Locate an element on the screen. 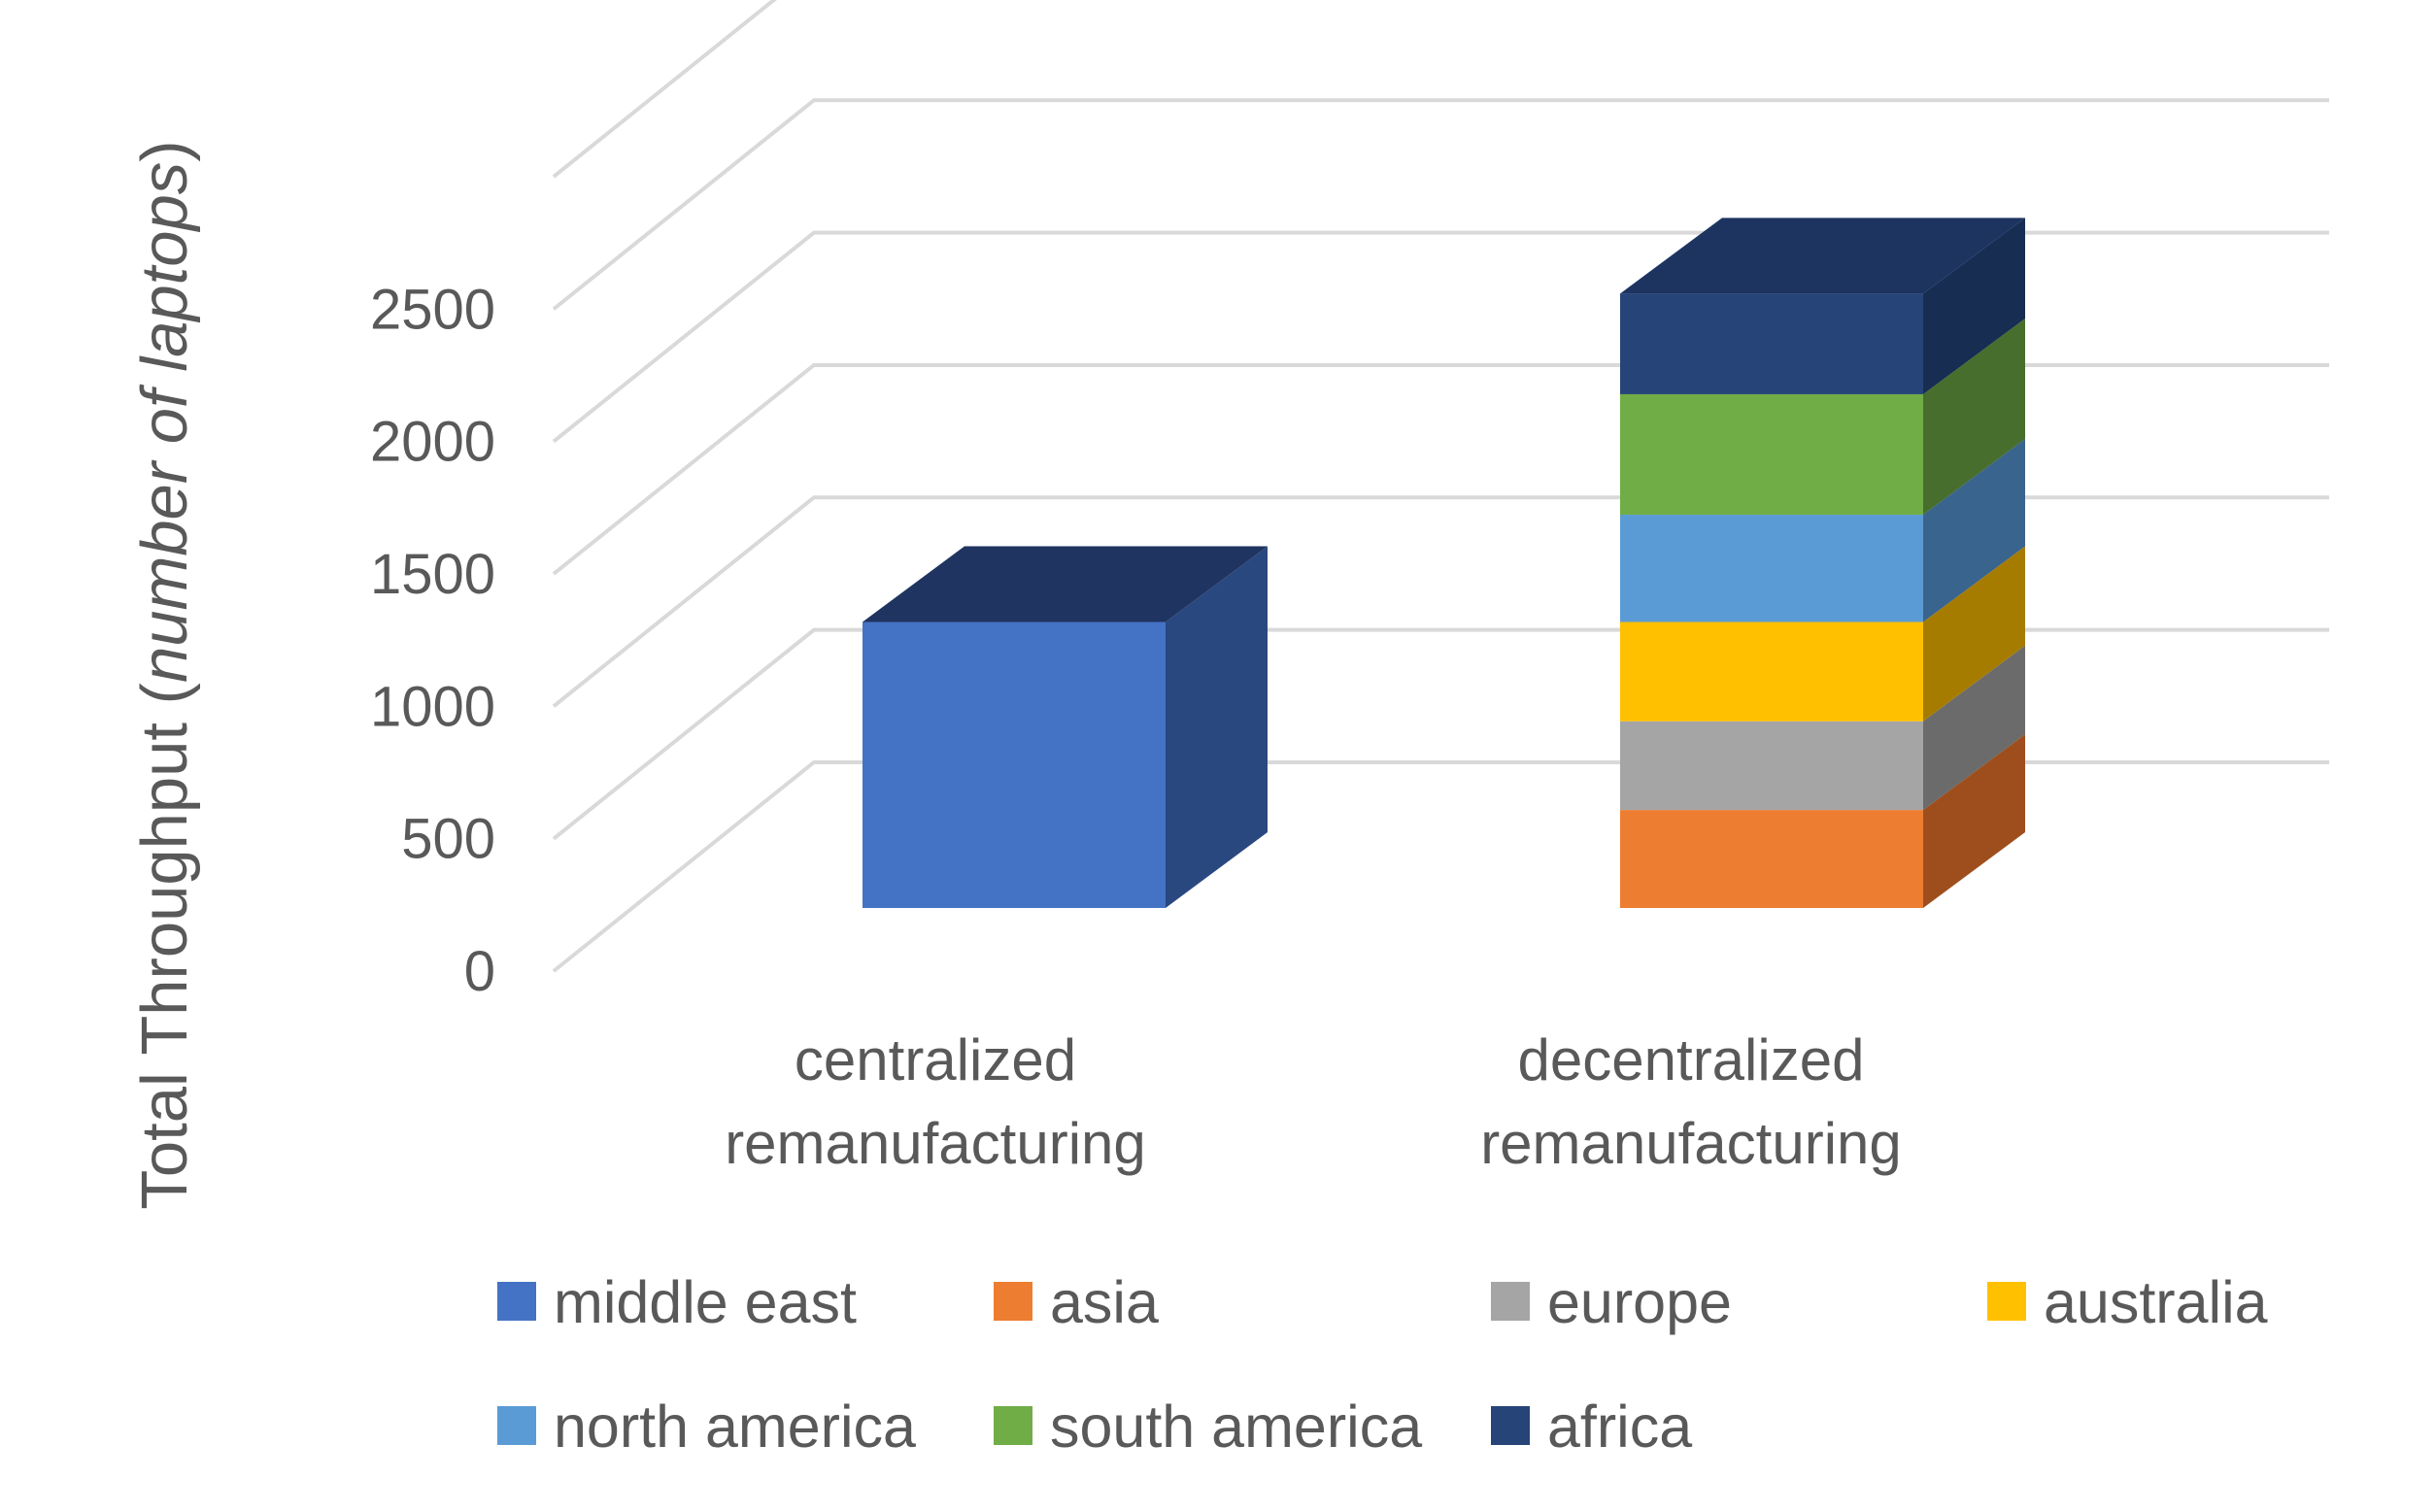 The height and width of the screenshot is (1512, 2436). y-tick-label: 2000 is located at coordinates (432, 442).